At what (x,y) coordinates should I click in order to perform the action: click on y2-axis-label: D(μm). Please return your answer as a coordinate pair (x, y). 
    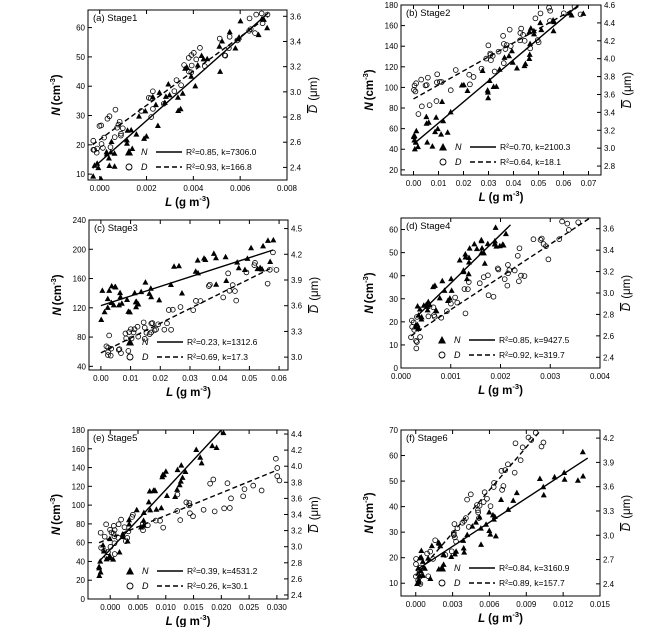
    Looking at the image, I should click on (627, 293).